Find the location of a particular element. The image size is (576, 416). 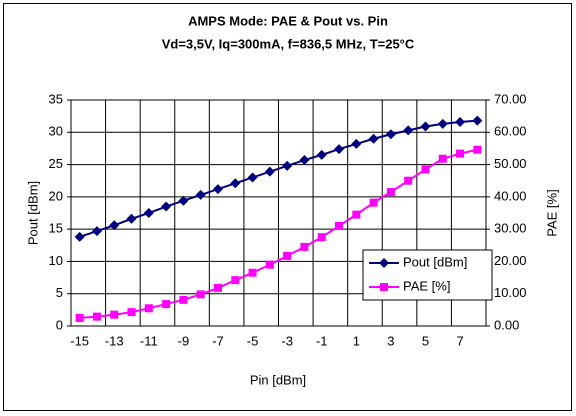

y-tick-label: 25 is located at coordinates (56, 163).